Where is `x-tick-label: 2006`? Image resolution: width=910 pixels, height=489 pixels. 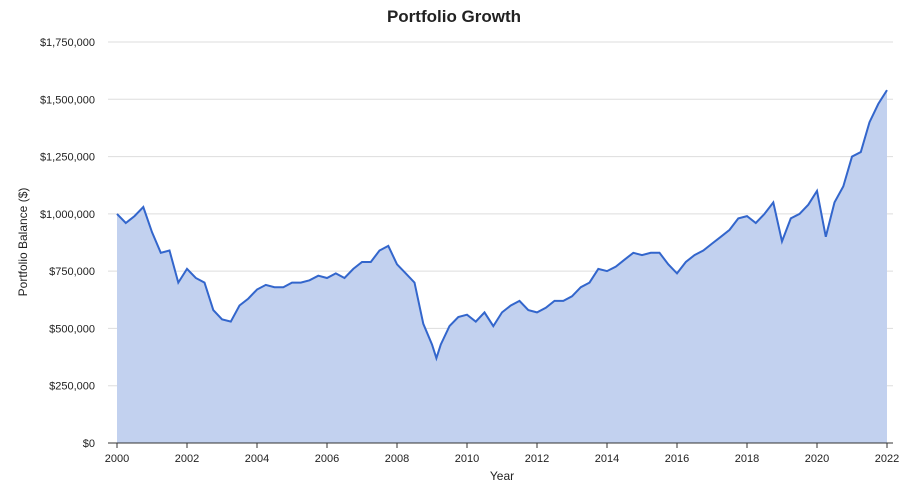 x-tick-label: 2006 is located at coordinates (327, 459).